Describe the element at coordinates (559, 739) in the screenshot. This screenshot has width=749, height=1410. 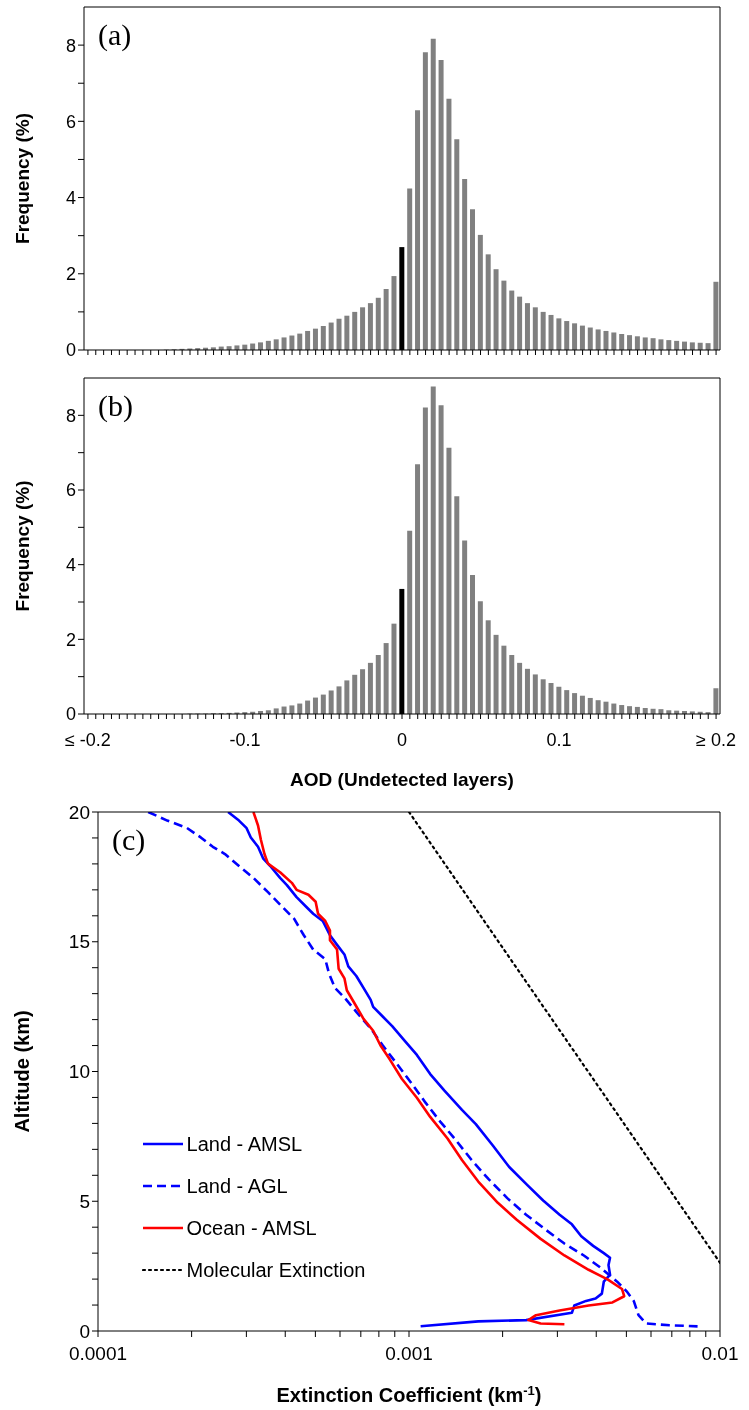
I see `x-tick-label: 0.1` at that location.